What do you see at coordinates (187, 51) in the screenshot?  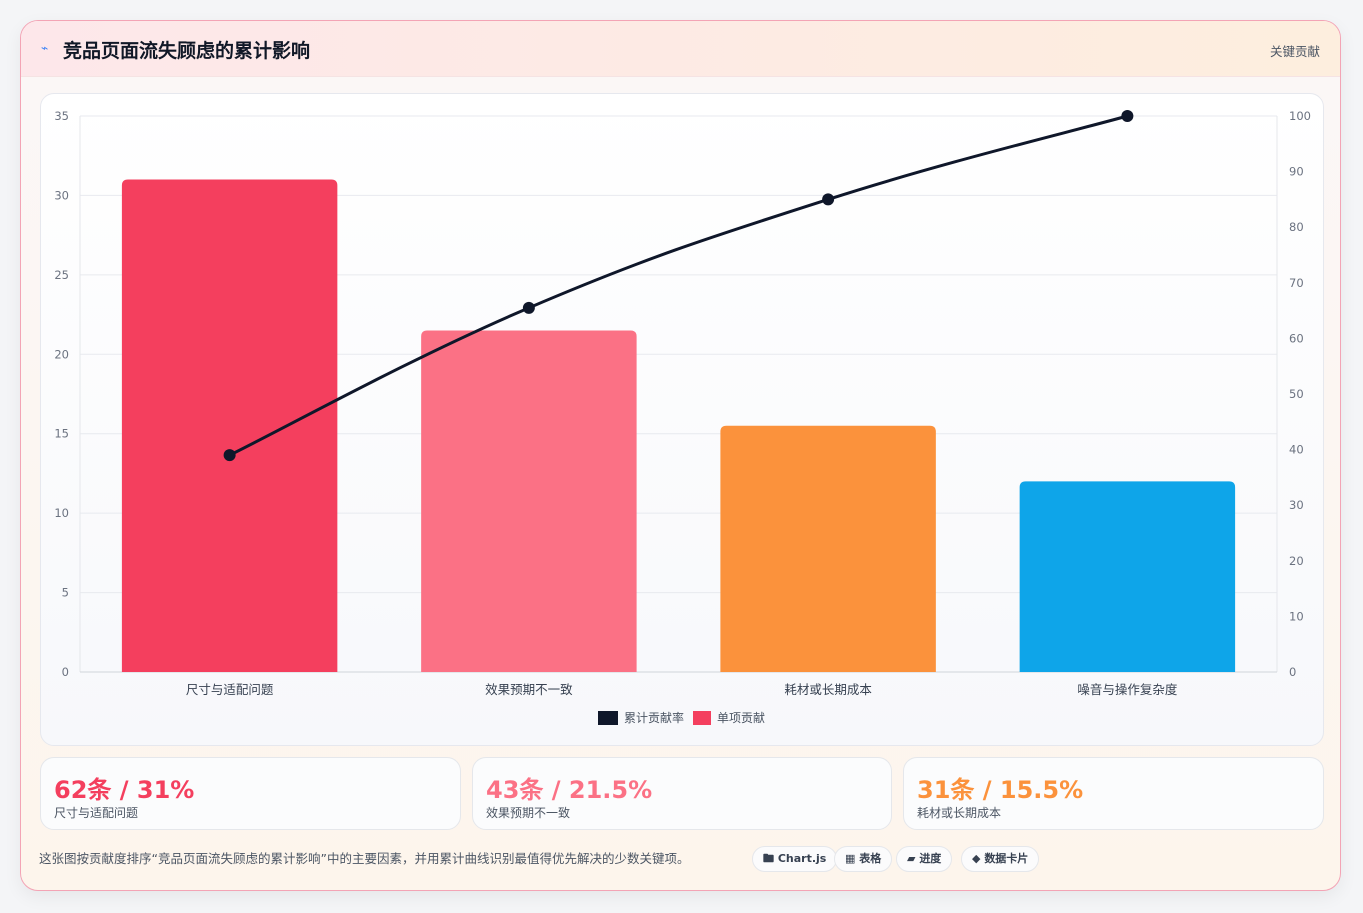 I see `card-title: 竞品页面流失顾虑的累计影响` at bounding box center [187, 51].